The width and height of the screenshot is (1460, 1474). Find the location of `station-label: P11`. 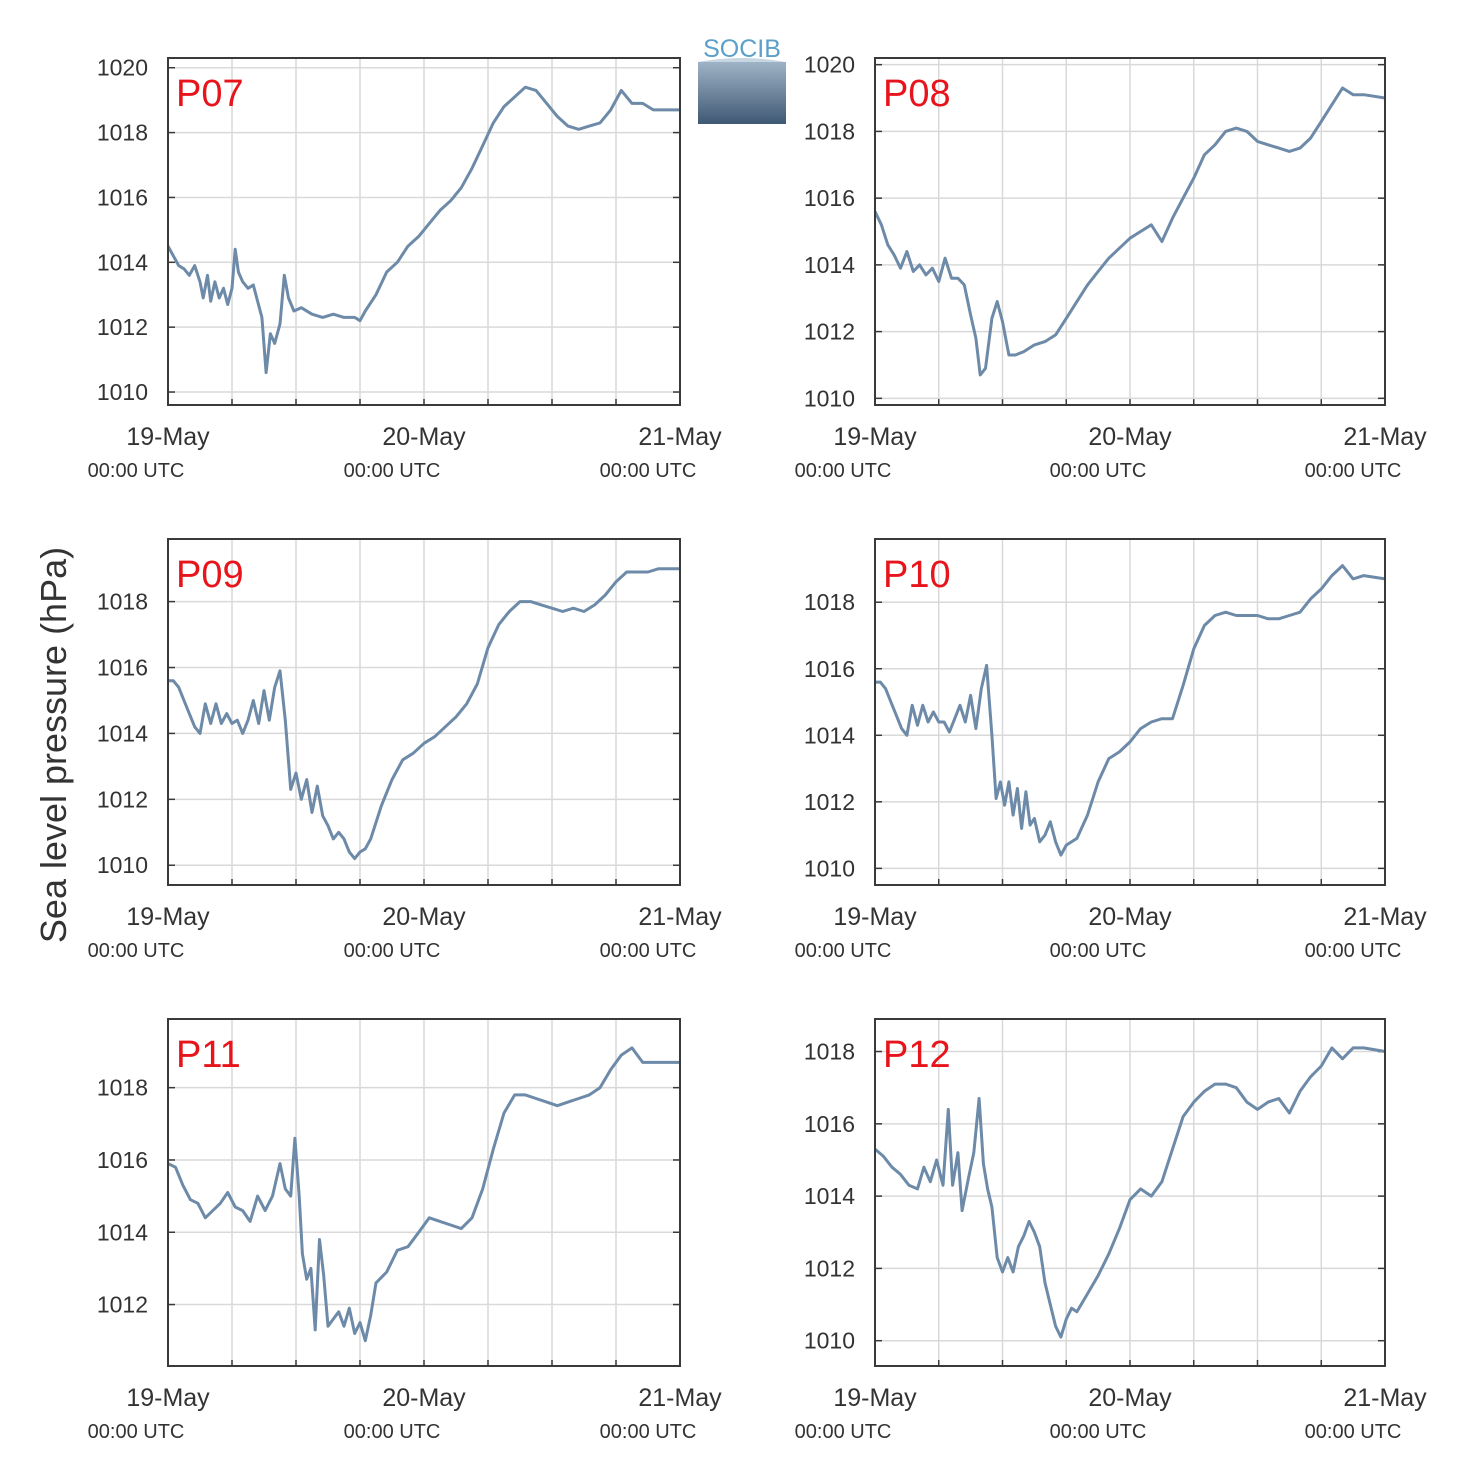

station-label: P11 is located at coordinates (208, 1055).